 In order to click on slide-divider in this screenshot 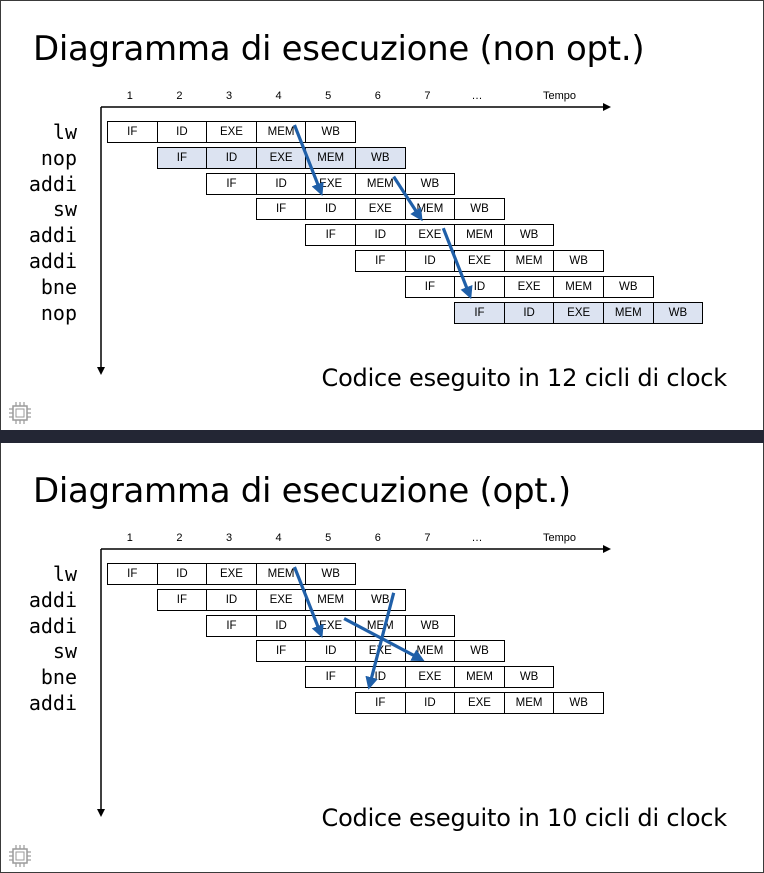, I will do `click(382, 436)`.